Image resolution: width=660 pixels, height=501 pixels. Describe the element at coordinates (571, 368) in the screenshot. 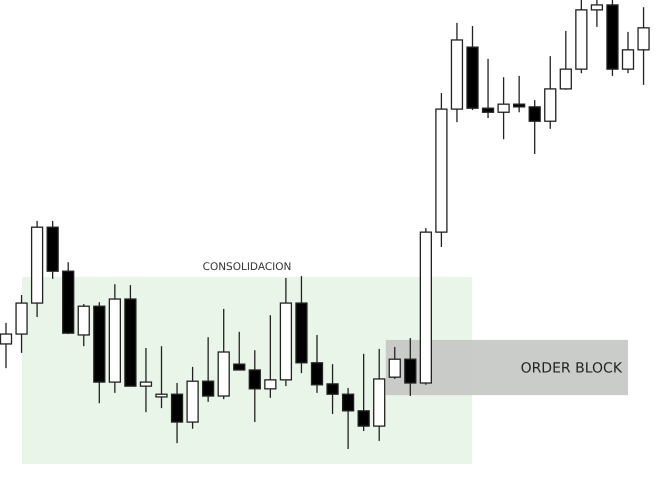

I see `band-label: ORDER BLOCK` at that location.